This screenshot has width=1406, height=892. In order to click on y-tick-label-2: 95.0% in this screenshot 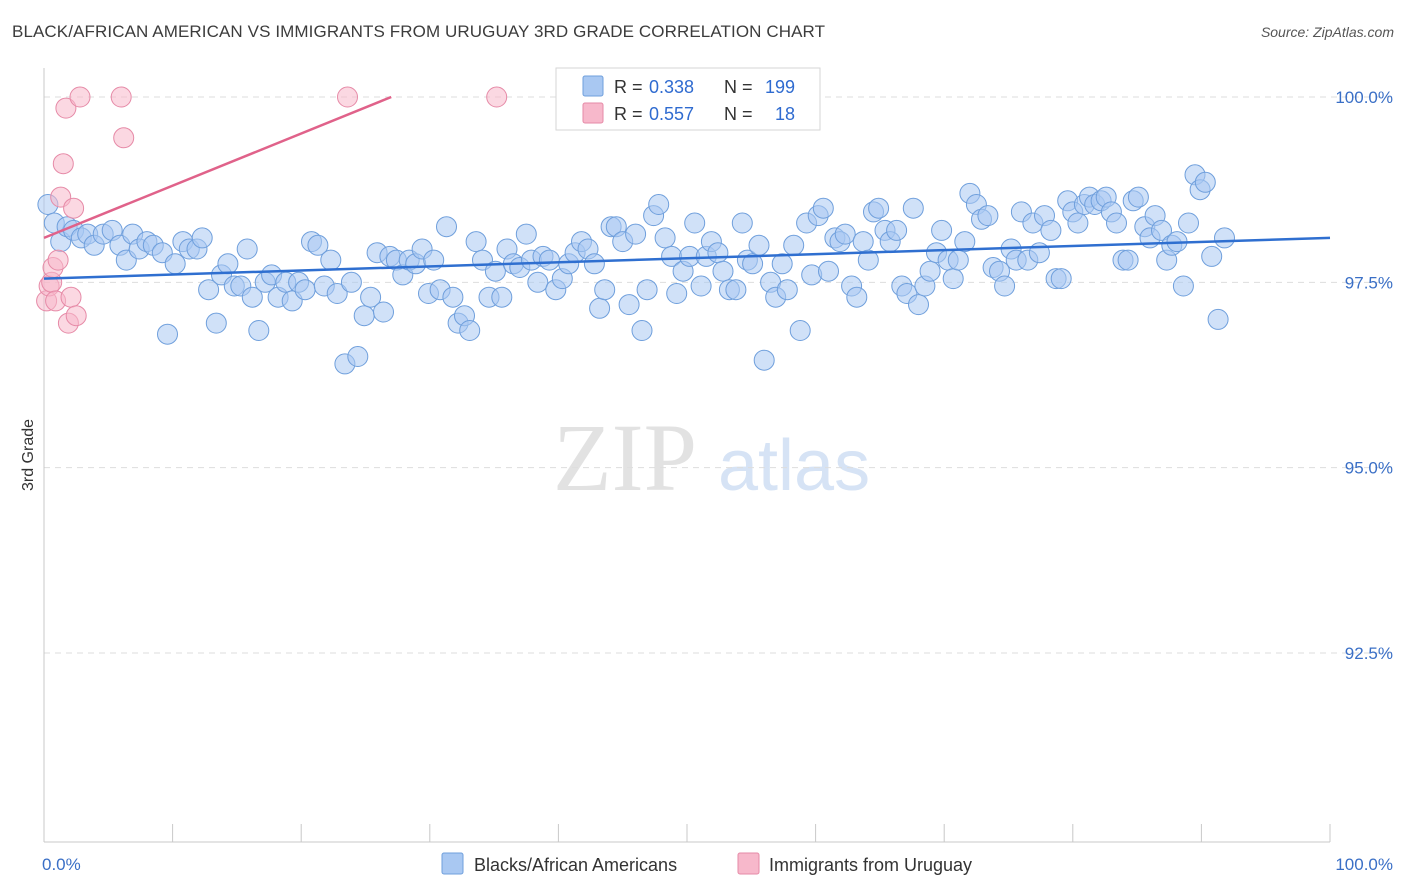, I will do `click(1369, 468)`.